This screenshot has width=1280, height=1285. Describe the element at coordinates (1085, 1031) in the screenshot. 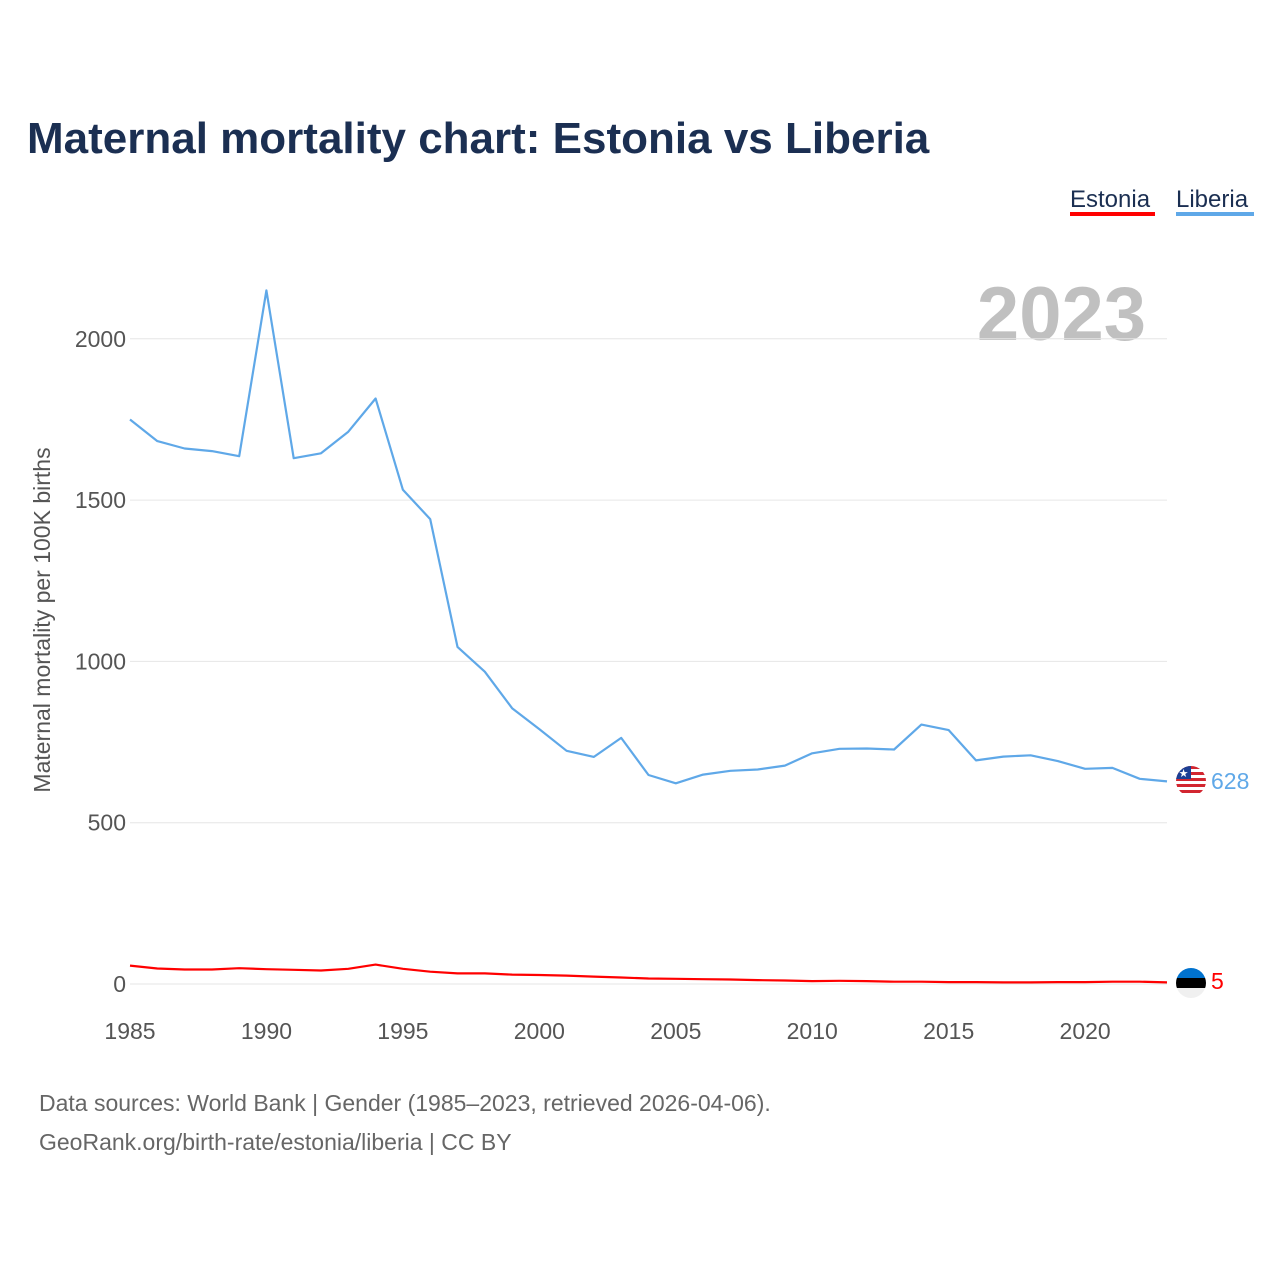

I see `x-tick-label: 2020` at that location.